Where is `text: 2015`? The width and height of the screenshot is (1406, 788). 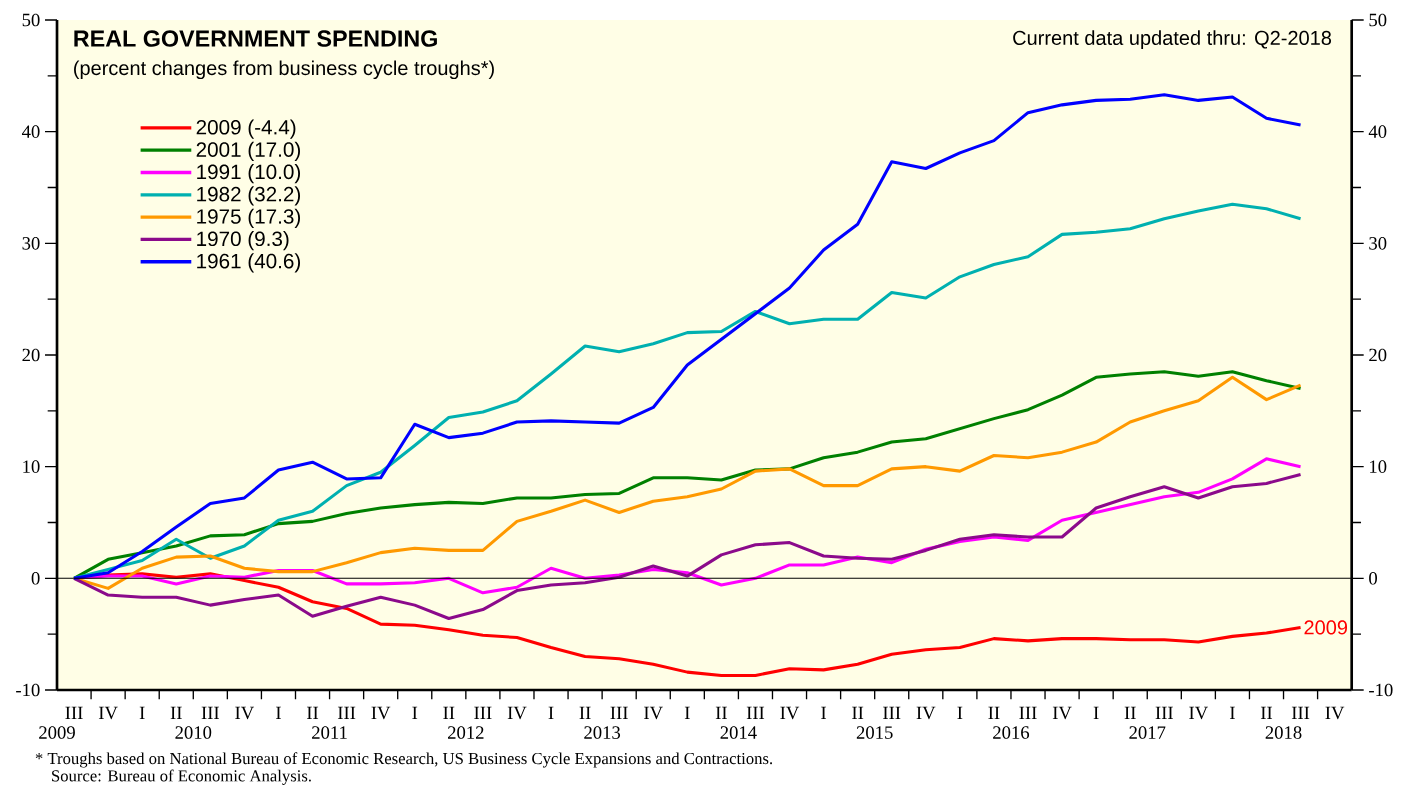 text: 2015 is located at coordinates (874, 732).